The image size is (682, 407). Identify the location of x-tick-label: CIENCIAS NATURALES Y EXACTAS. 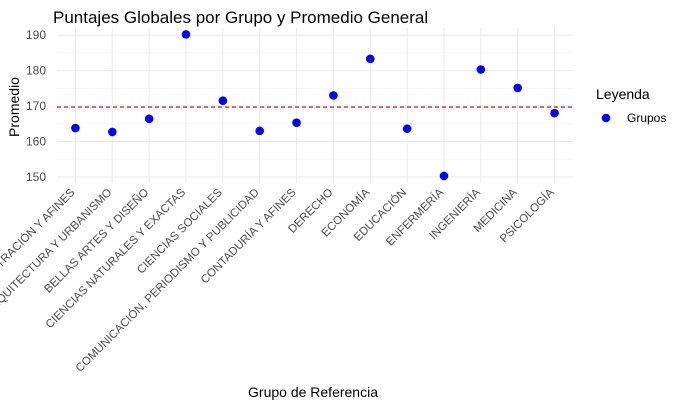
(116, 258).